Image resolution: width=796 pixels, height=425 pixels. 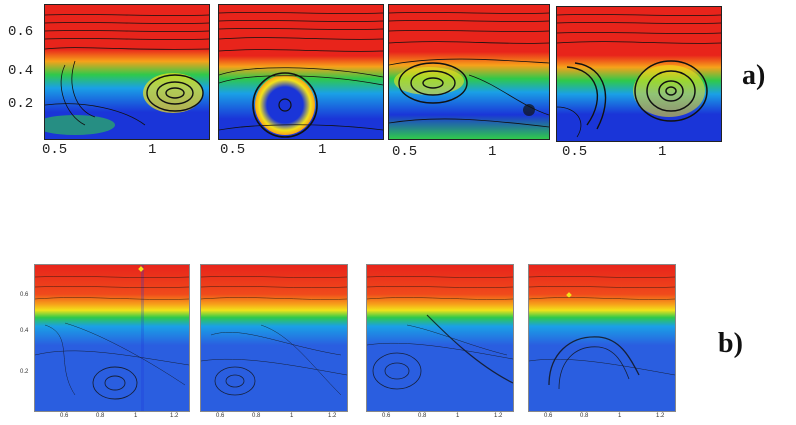 What do you see at coordinates (21, 104) in the screenshot?
I see `row-a-y-tick: 0.2` at bounding box center [21, 104].